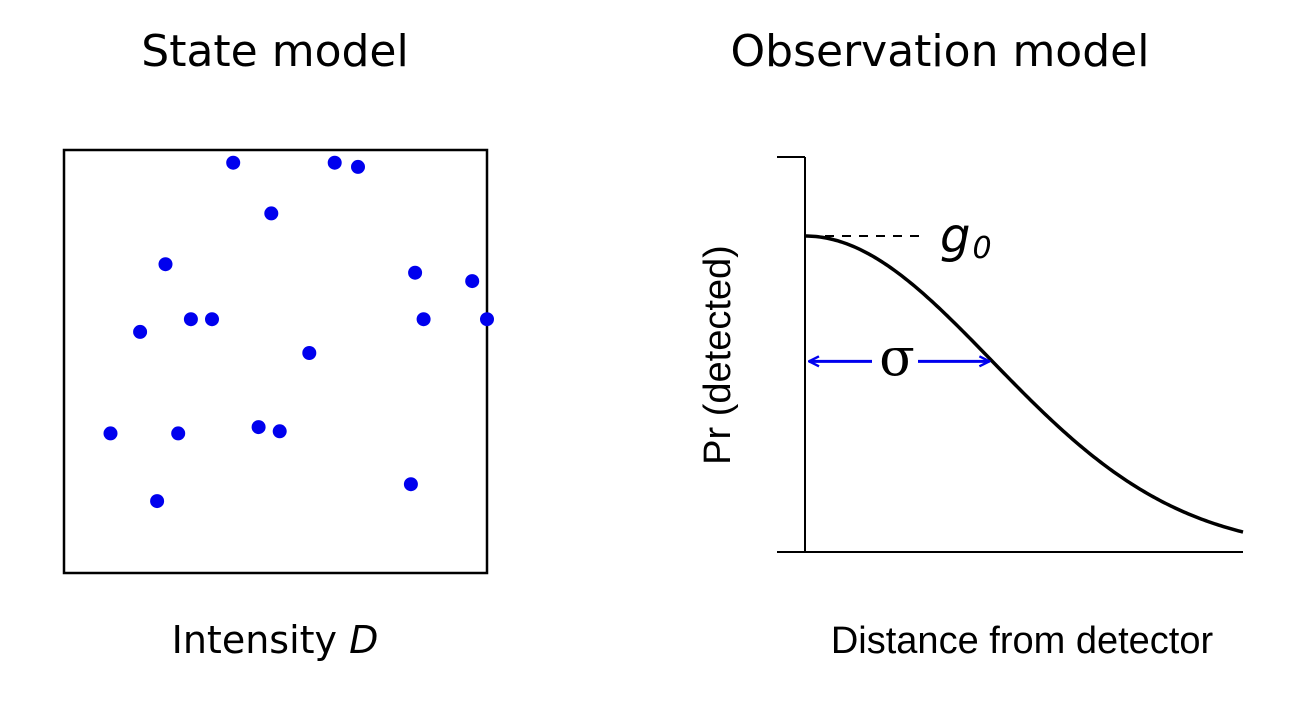 The width and height of the screenshot is (1301, 704). I want to click on observation-model-title: Observation model, so click(940, 51).